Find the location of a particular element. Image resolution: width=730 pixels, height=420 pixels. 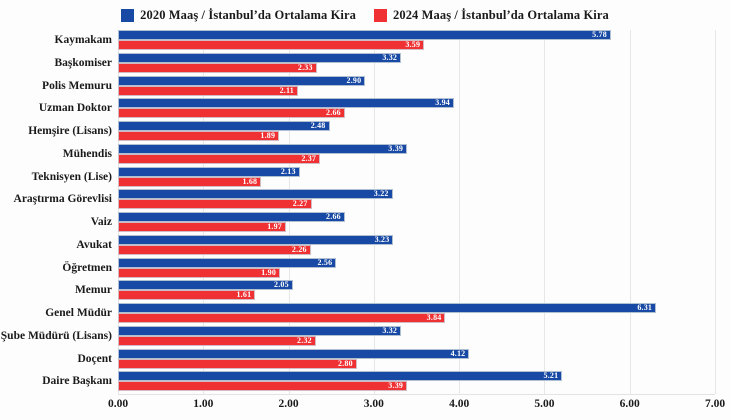

bar-2020: 3.39 is located at coordinates (263, 148).